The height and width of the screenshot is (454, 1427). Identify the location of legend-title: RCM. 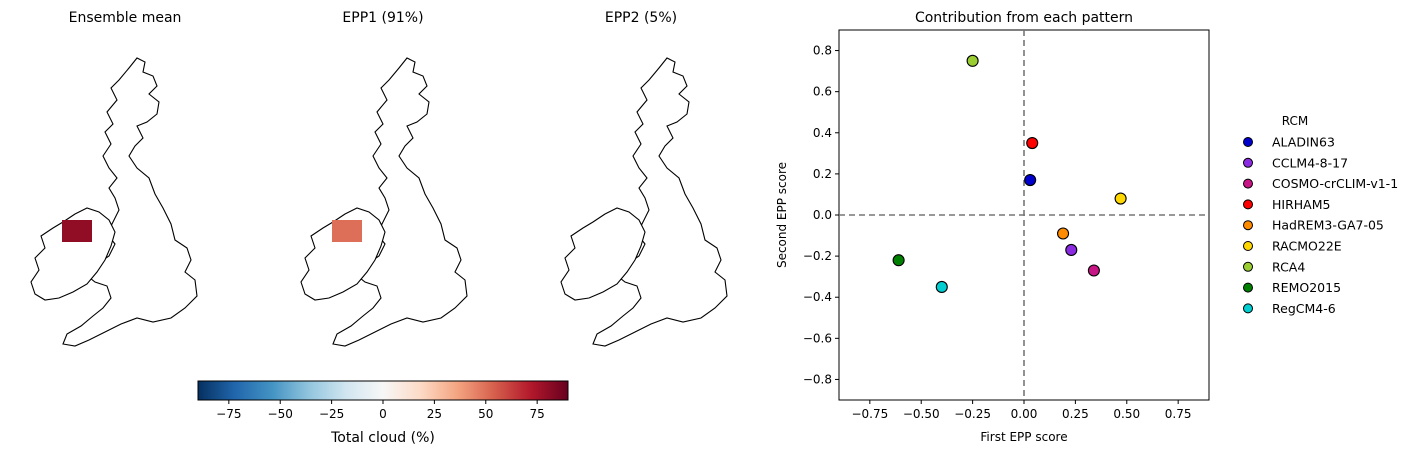
(1295, 121).